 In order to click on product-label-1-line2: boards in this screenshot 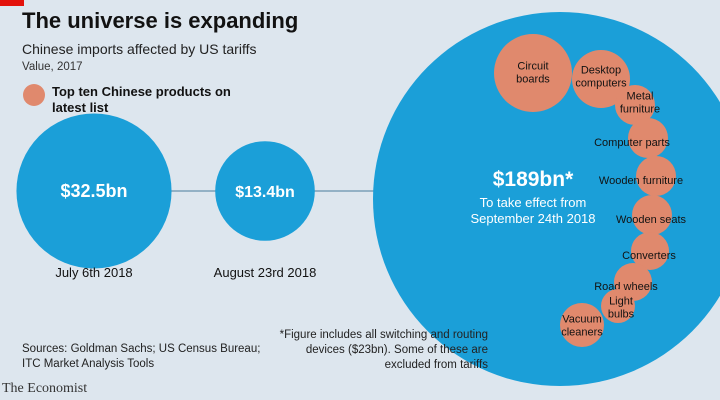, I will do `click(533, 80)`.